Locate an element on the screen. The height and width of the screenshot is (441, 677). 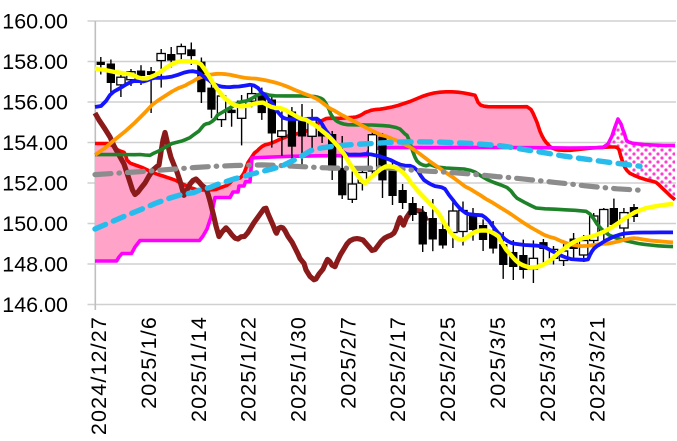
svg-text: 2025/1/6 is located at coordinates (149, 362).